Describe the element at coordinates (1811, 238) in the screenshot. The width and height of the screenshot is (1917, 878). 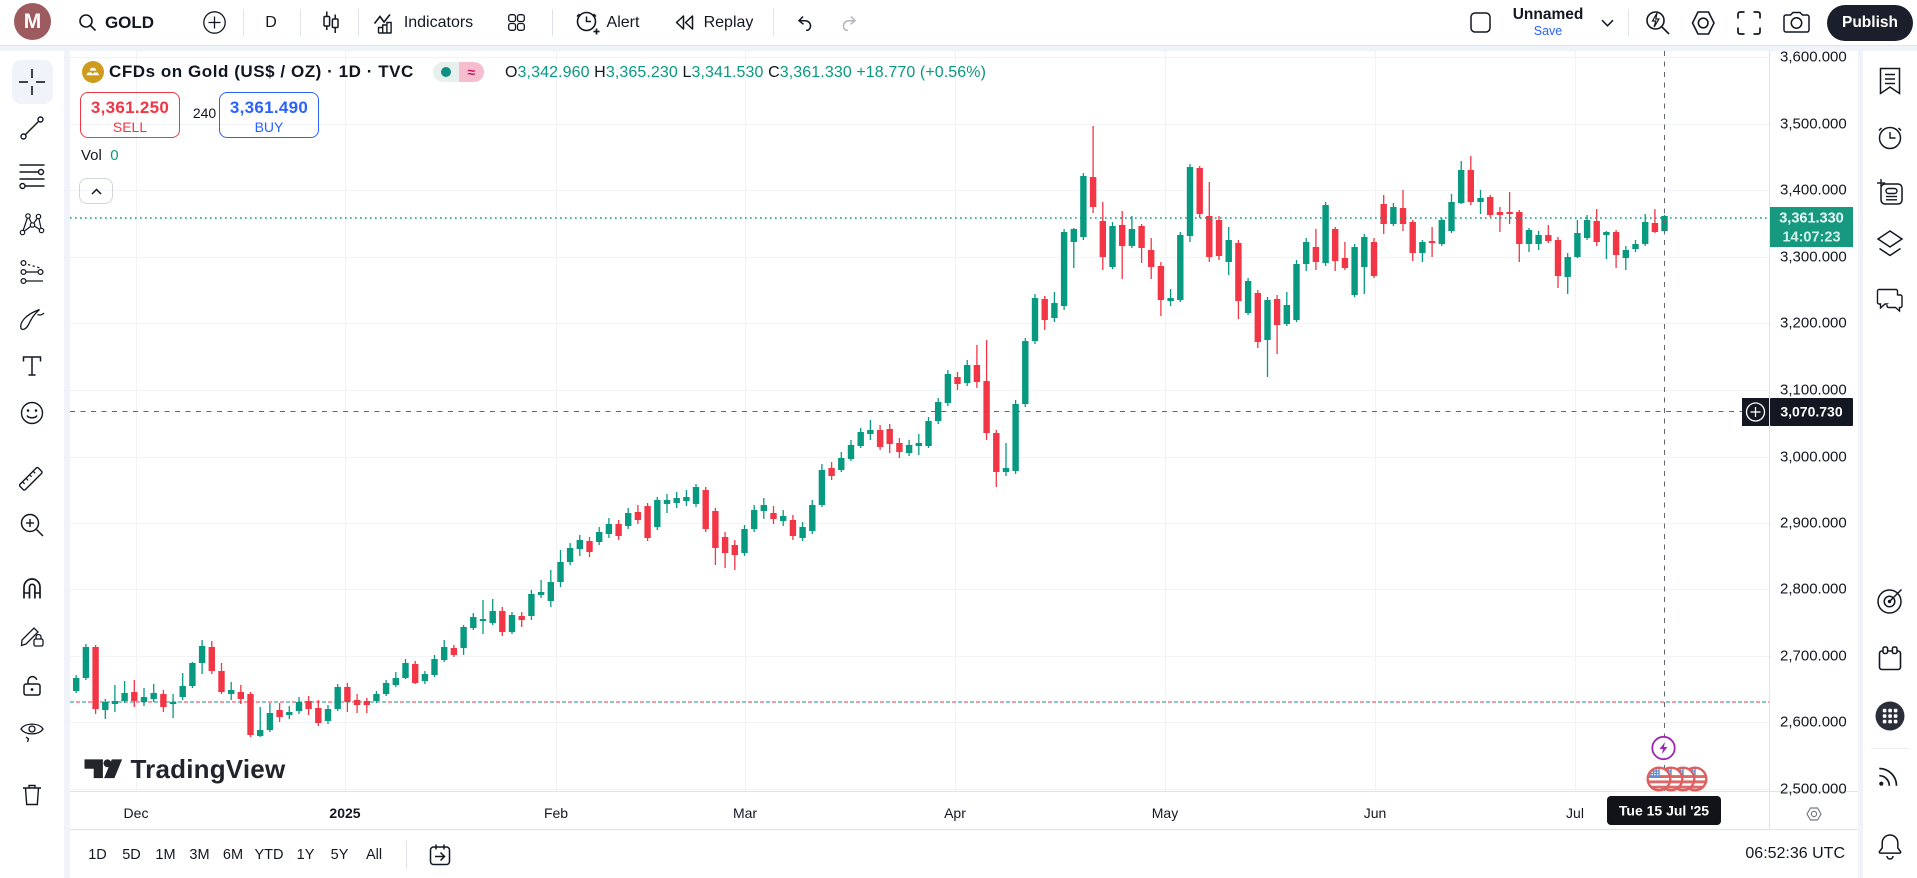
I see `svg-text: 14:07:23` at that location.